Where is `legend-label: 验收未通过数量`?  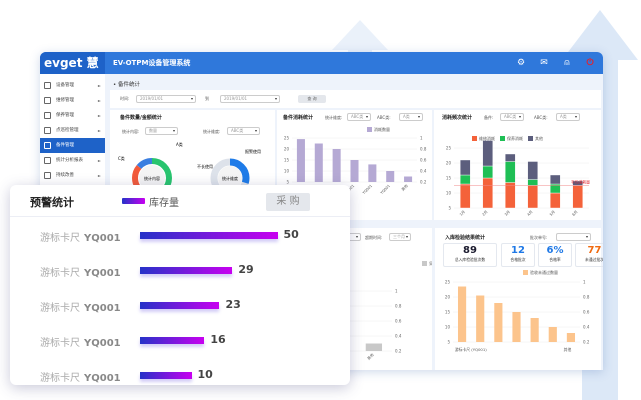 legend-label: 验收未通过数量 is located at coordinates (544, 272).